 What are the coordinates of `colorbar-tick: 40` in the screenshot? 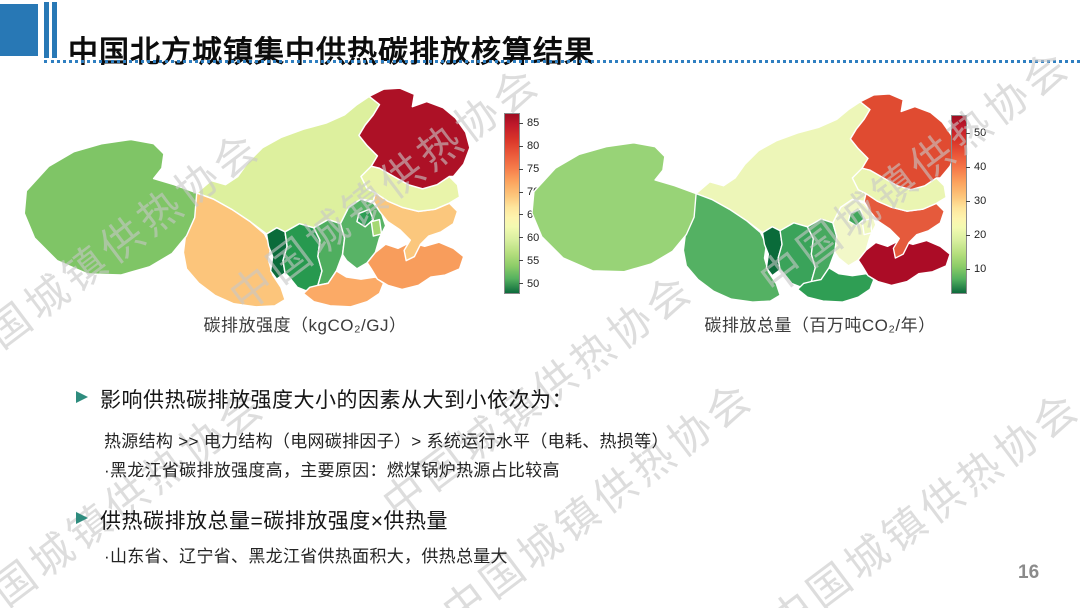 It's located at (976, 167).